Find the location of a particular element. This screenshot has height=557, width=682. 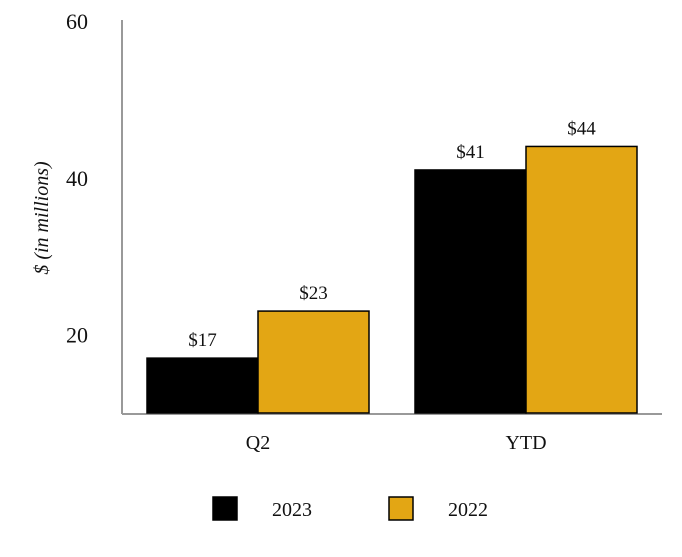

x-tick-label: YTD is located at coordinates (525, 443).